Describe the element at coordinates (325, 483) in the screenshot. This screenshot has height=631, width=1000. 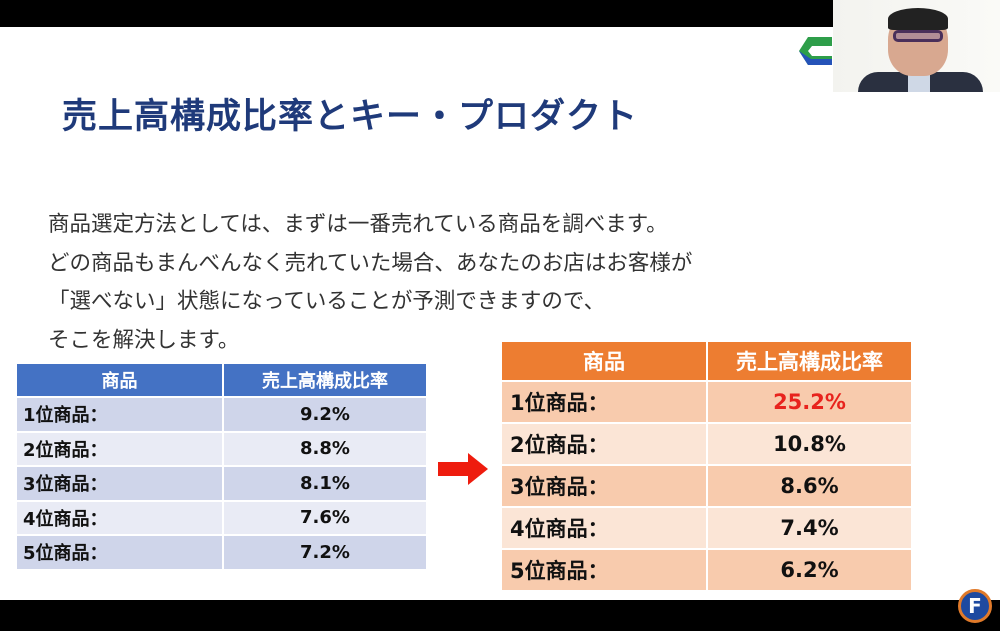
I see `ratio-cell: 8.1%` at that location.